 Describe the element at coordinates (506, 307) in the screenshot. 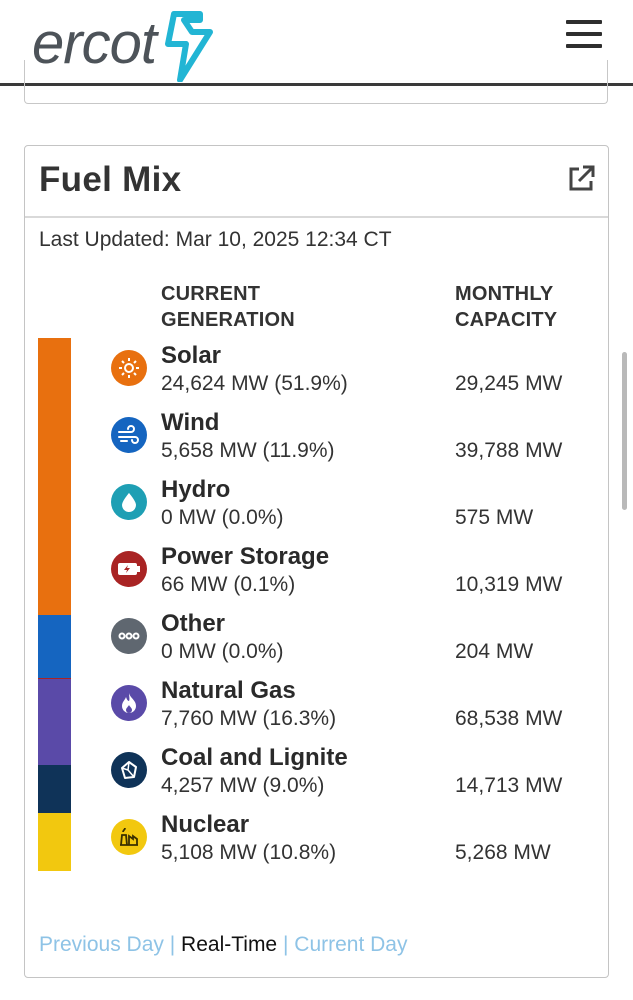

I see `column-header-capacity: MONTHLY CAPACITY` at that location.